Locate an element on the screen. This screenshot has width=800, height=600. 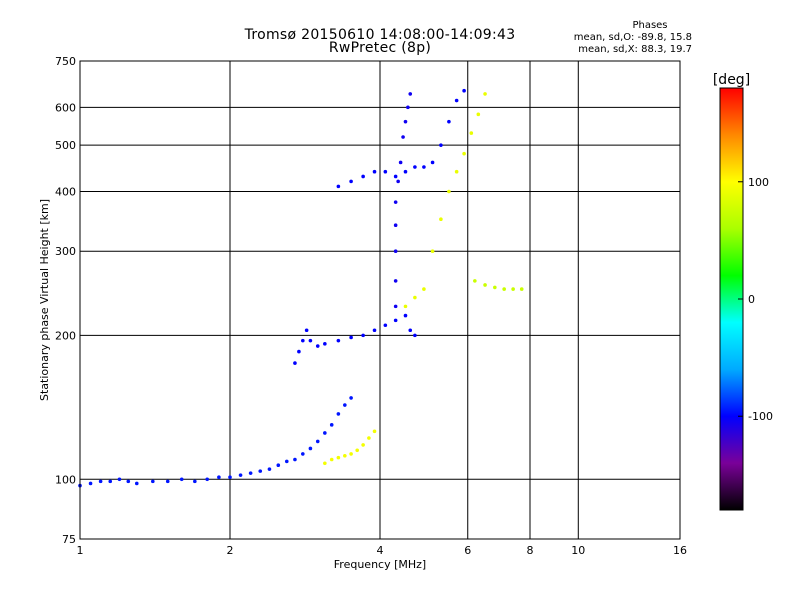
x-tick-label: 10 is located at coordinates (578, 550).